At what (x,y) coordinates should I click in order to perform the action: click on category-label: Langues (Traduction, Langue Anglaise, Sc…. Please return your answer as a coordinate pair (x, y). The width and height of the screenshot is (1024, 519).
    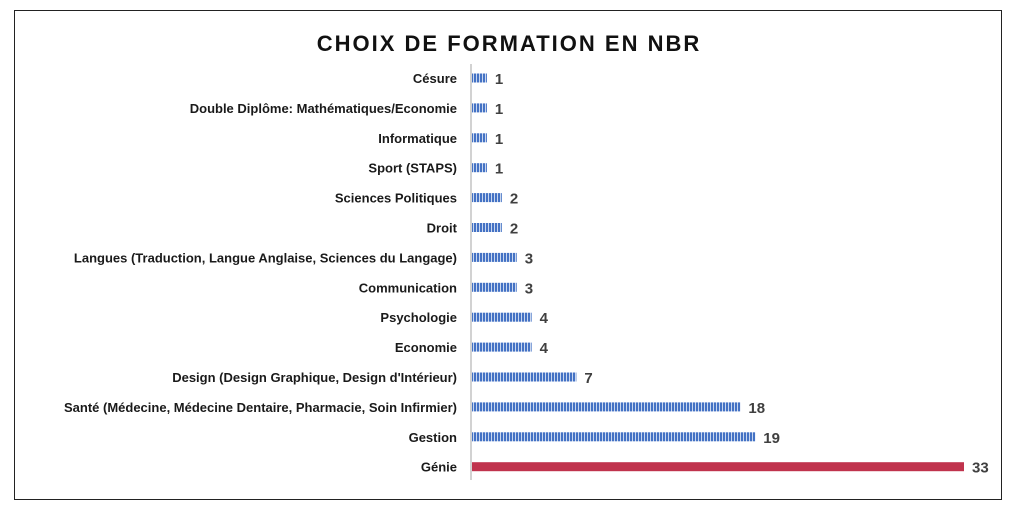
    Looking at the image, I should click on (265, 257).